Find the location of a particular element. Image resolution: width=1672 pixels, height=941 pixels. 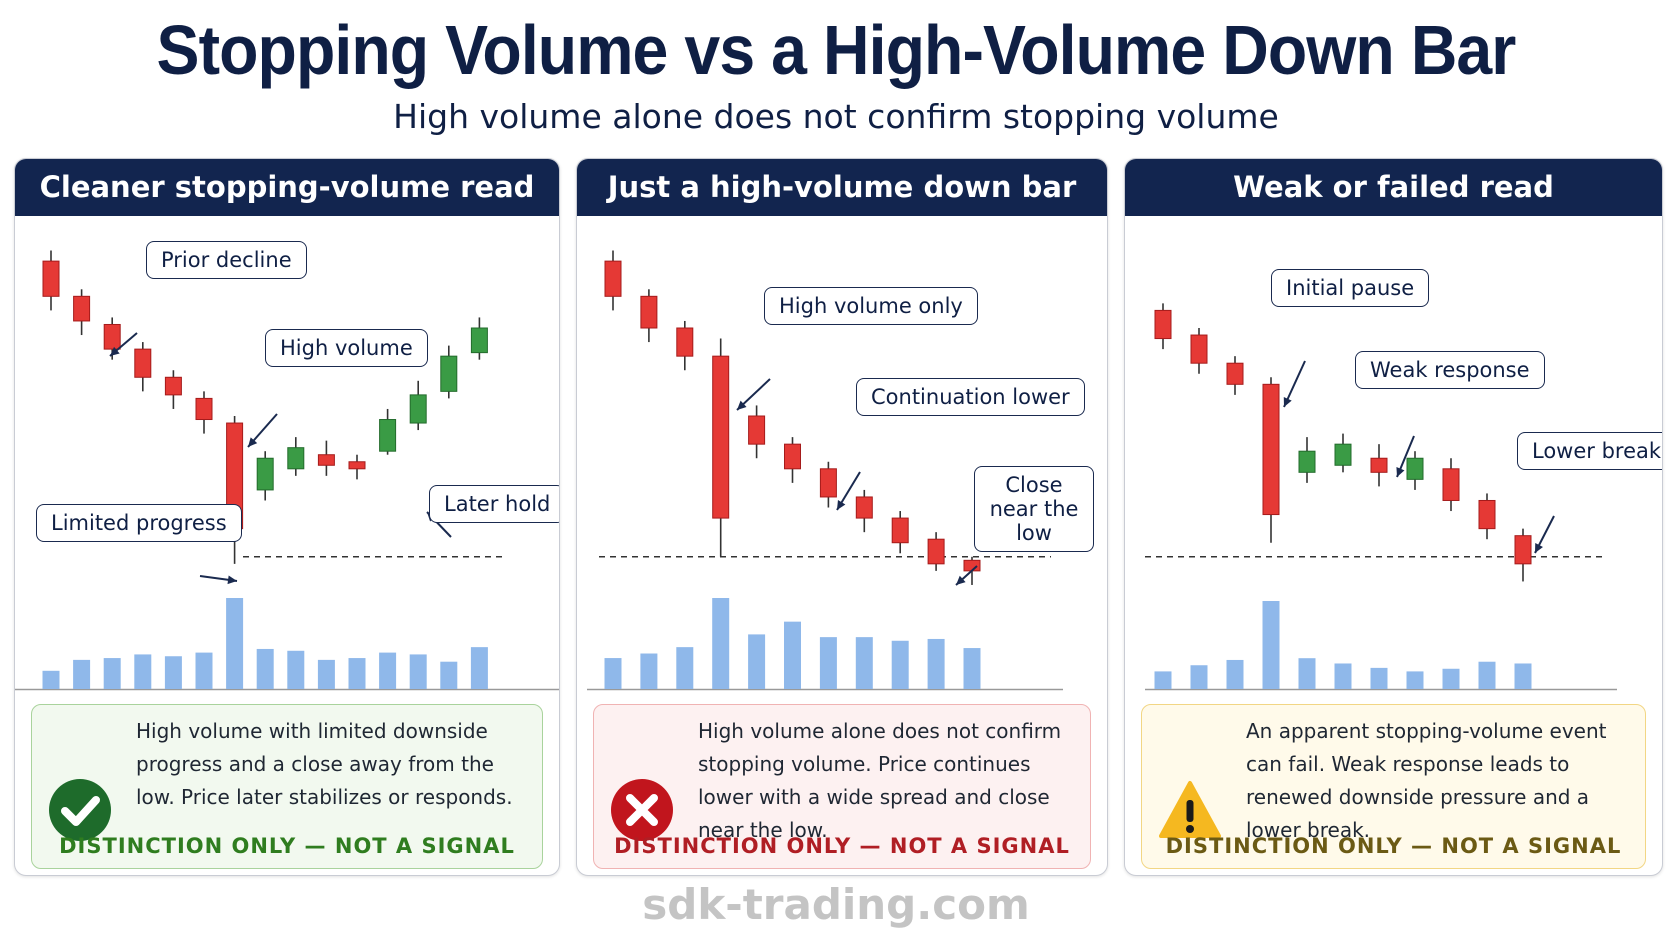

panel-heading: Just a high-volume down bar is located at coordinates (842, 187).